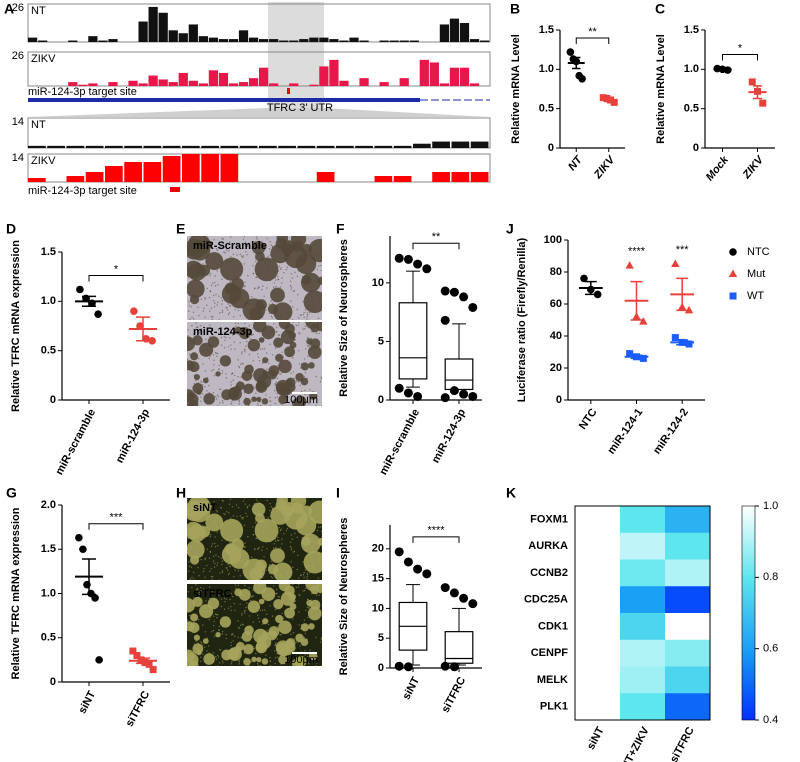  I want to click on colorbar, so click(748, 613).